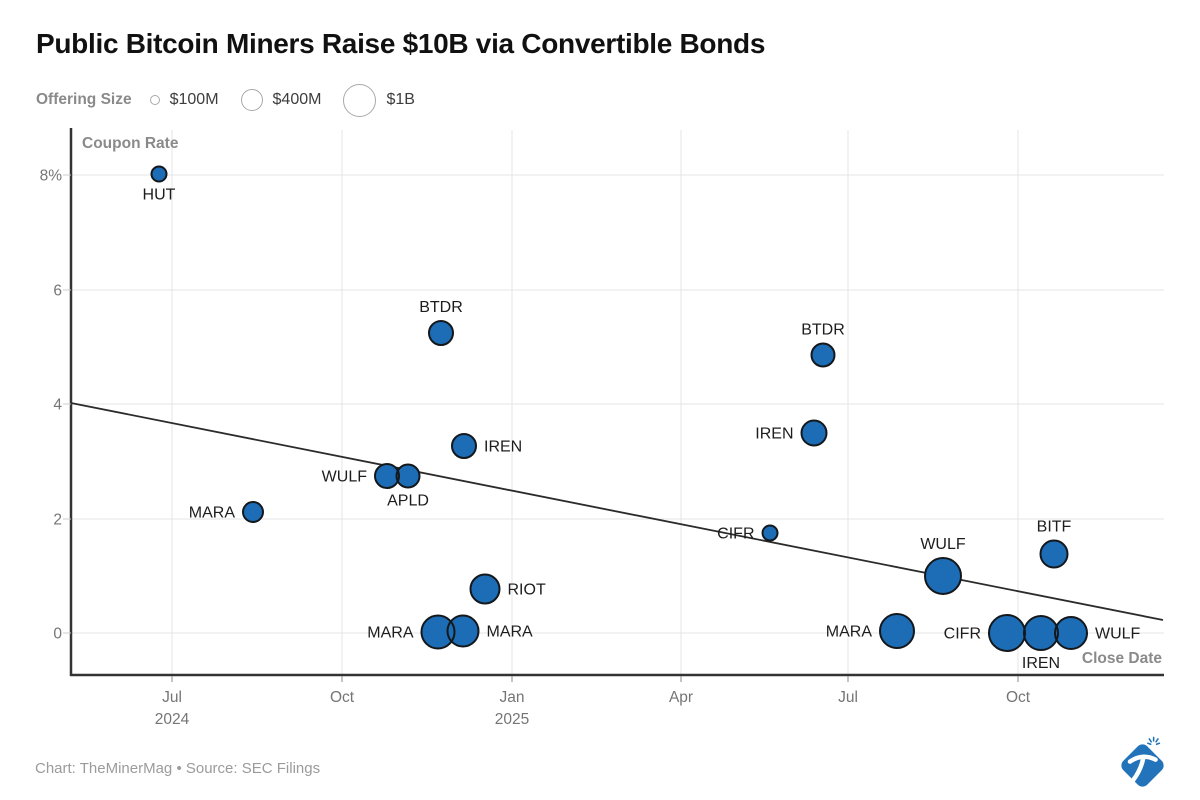 This screenshot has width=1200, height=800. Describe the element at coordinates (379, 100) in the screenshot. I see `size-legend-item-1b: $1B` at that location.